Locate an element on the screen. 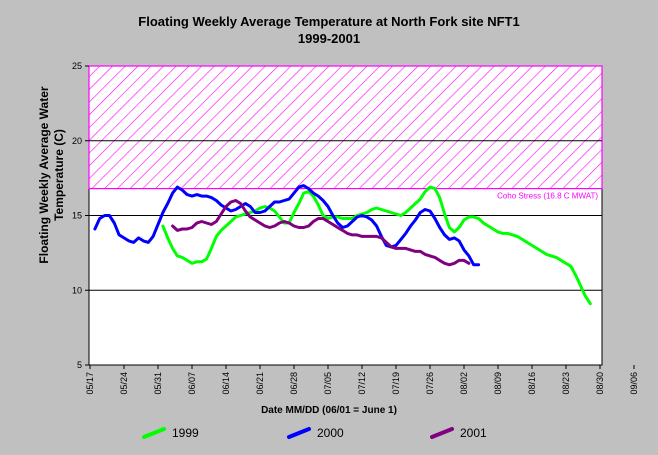  legend-label-2001: 2001 is located at coordinates (473, 433).